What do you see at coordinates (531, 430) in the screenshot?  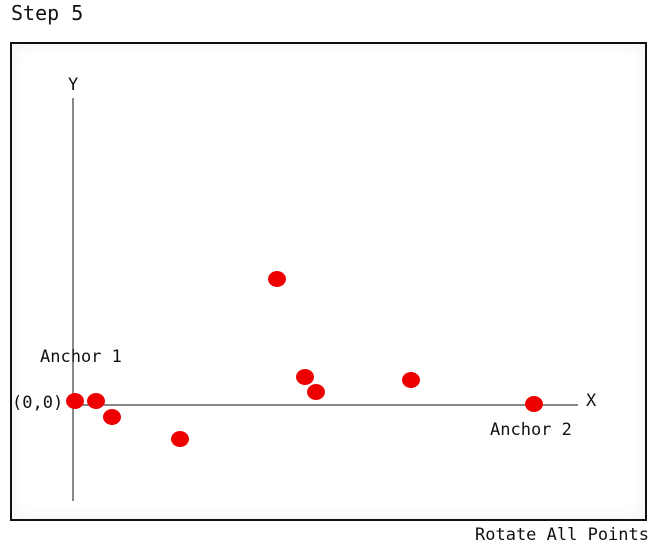 I see `anchor-2-label: Anchor 2` at bounding box center [531, 430].